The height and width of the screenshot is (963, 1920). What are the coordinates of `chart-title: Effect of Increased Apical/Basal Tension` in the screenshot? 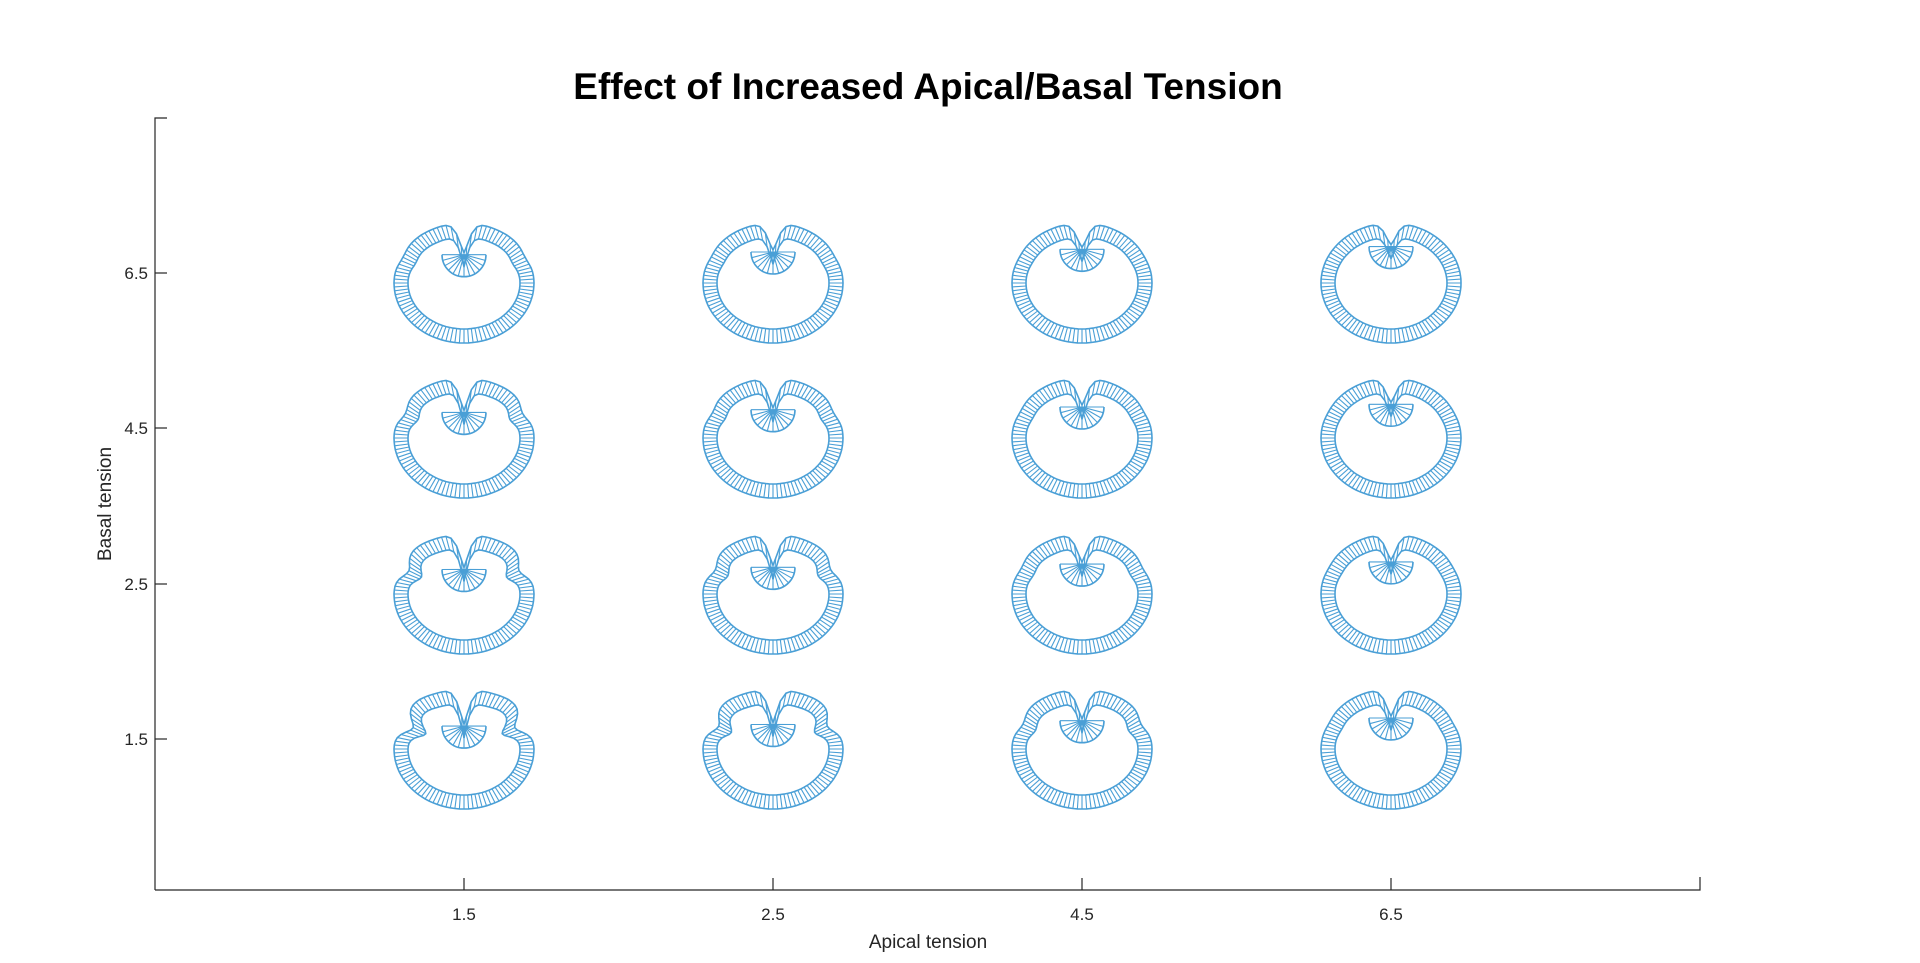 It's located at (927, 86).